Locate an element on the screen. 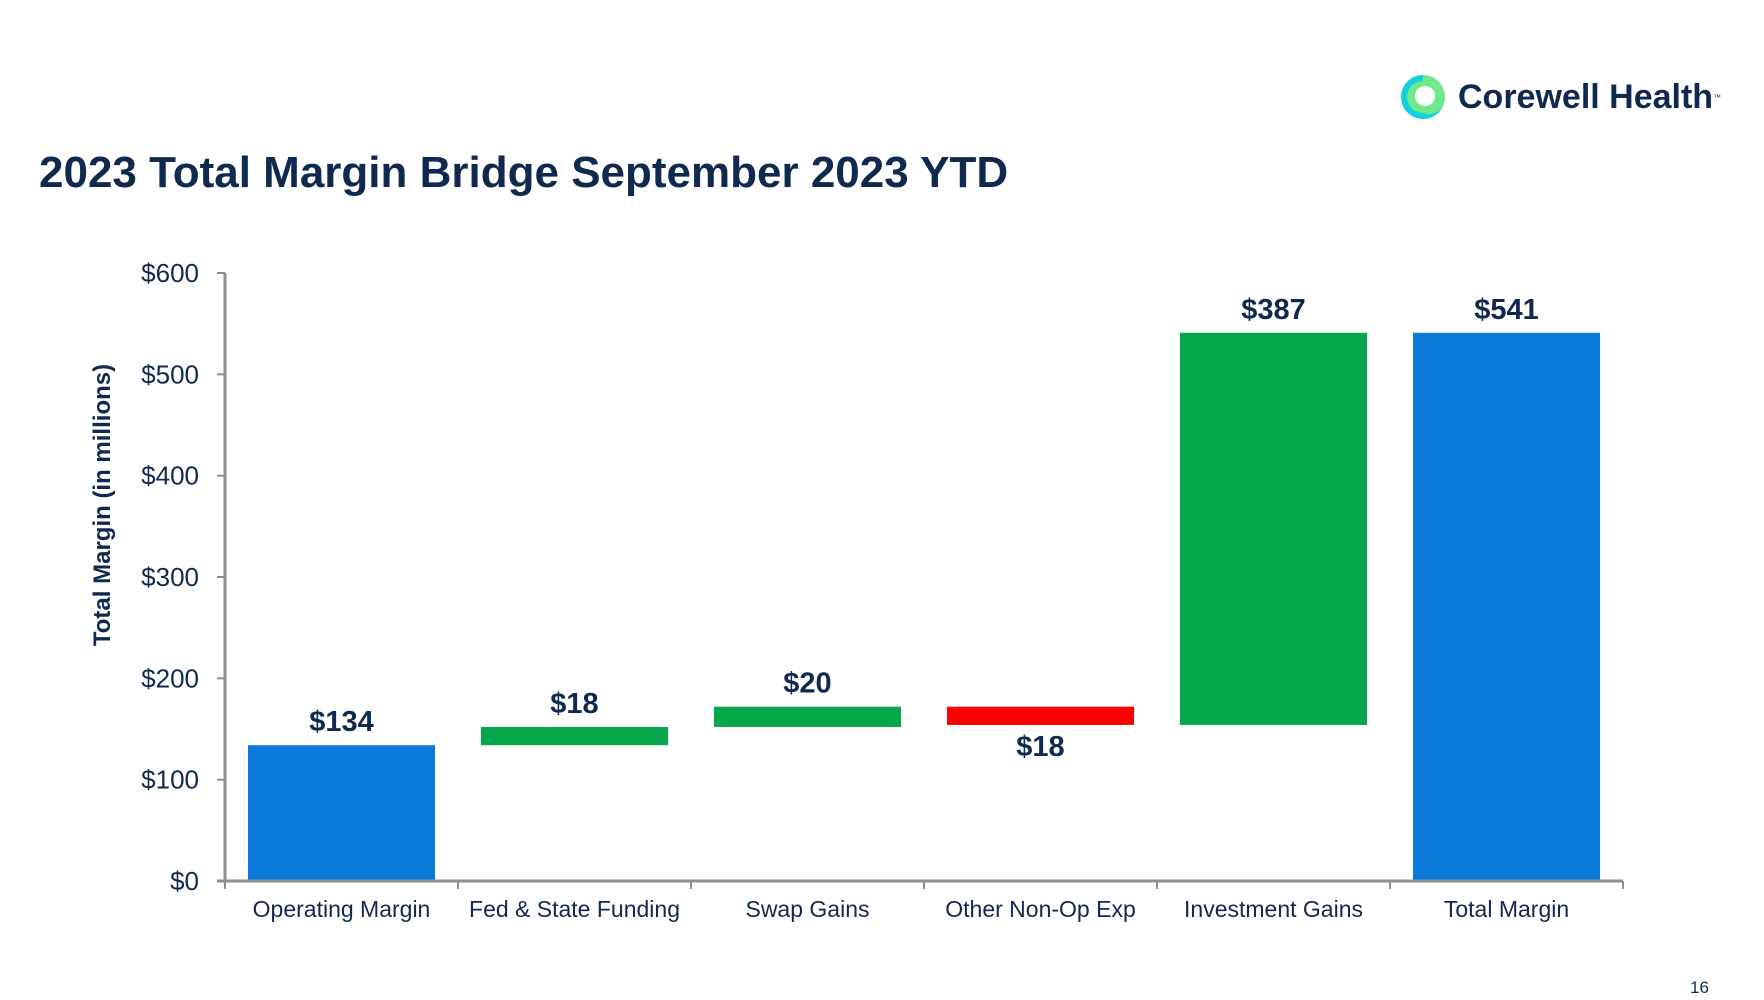 The height and width of the screenshot is (1000, 1764). y-tick-label: $300 is located at coordinates (170, 577).